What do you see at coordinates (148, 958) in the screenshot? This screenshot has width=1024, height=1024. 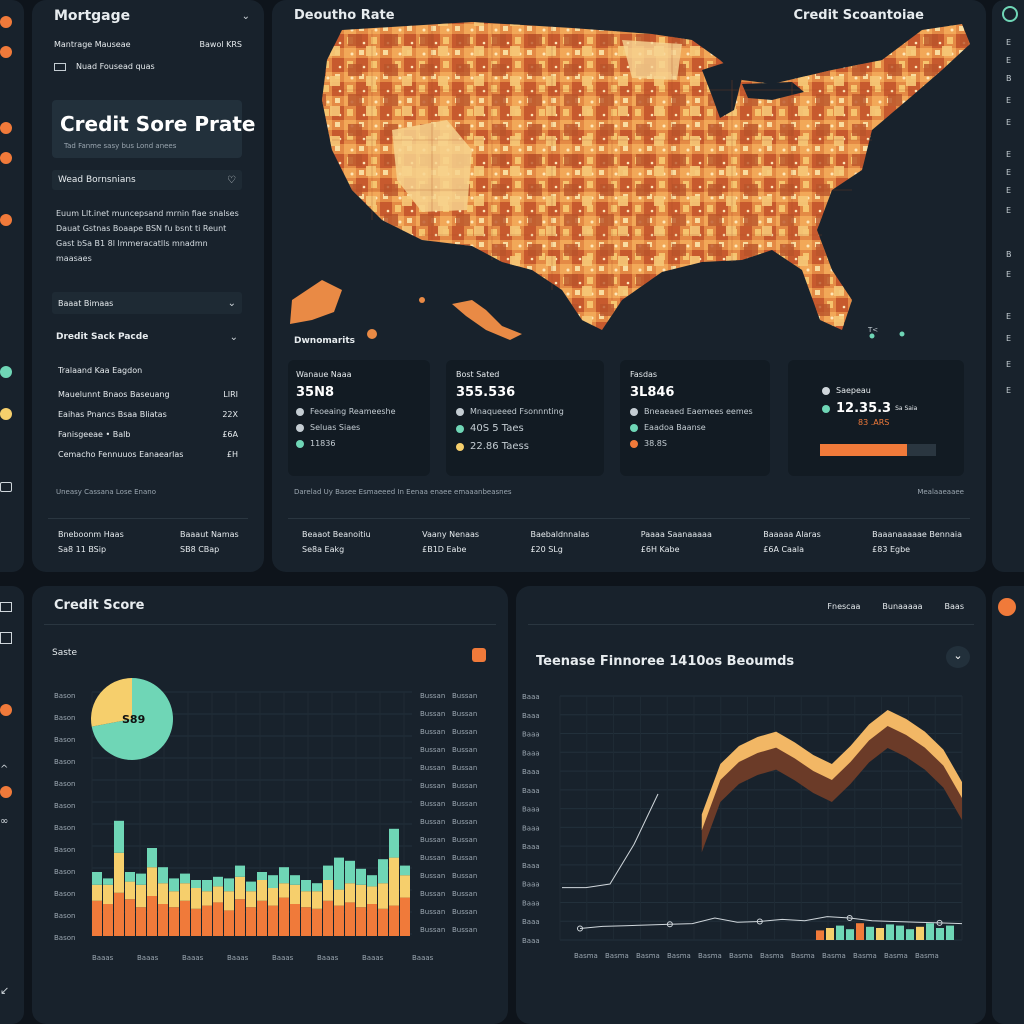 I see `x-tick-label: Baaas` at bounding box center [148, 958].